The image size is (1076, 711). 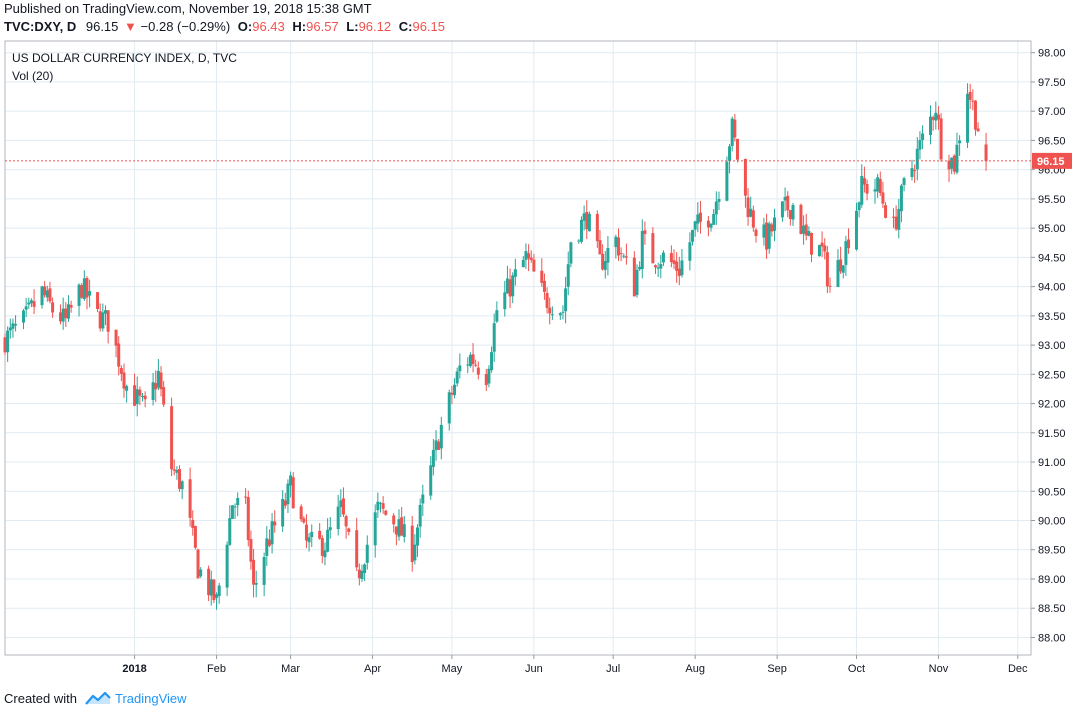 I want to click on time-tick-label: Apr, so click(x=372, y=669).